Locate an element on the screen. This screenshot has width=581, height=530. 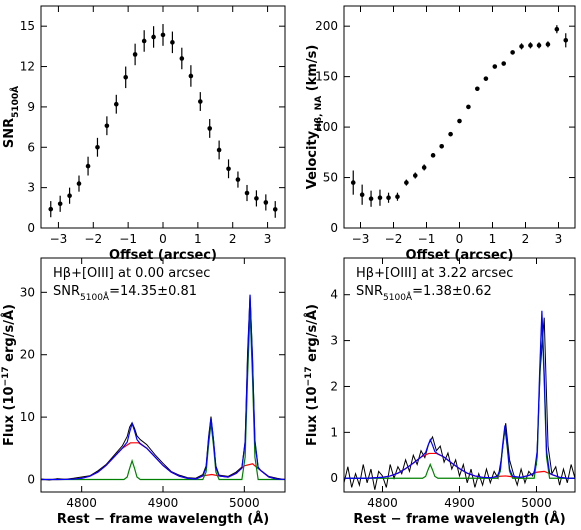
y-tick-label: 1 is located at coordinates (334, 432).